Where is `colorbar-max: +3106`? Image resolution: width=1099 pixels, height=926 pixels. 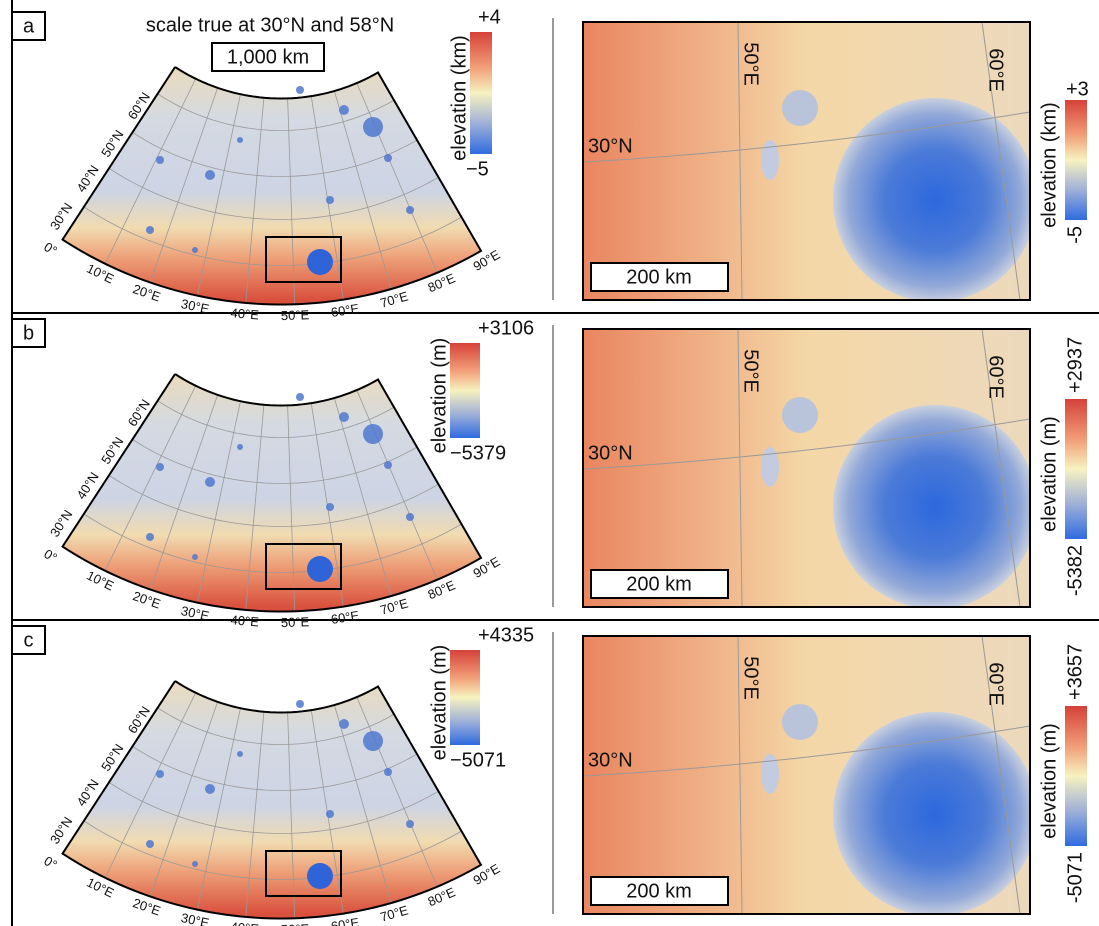
colorbar-max: +3106 is located at coordinates (506, 328).